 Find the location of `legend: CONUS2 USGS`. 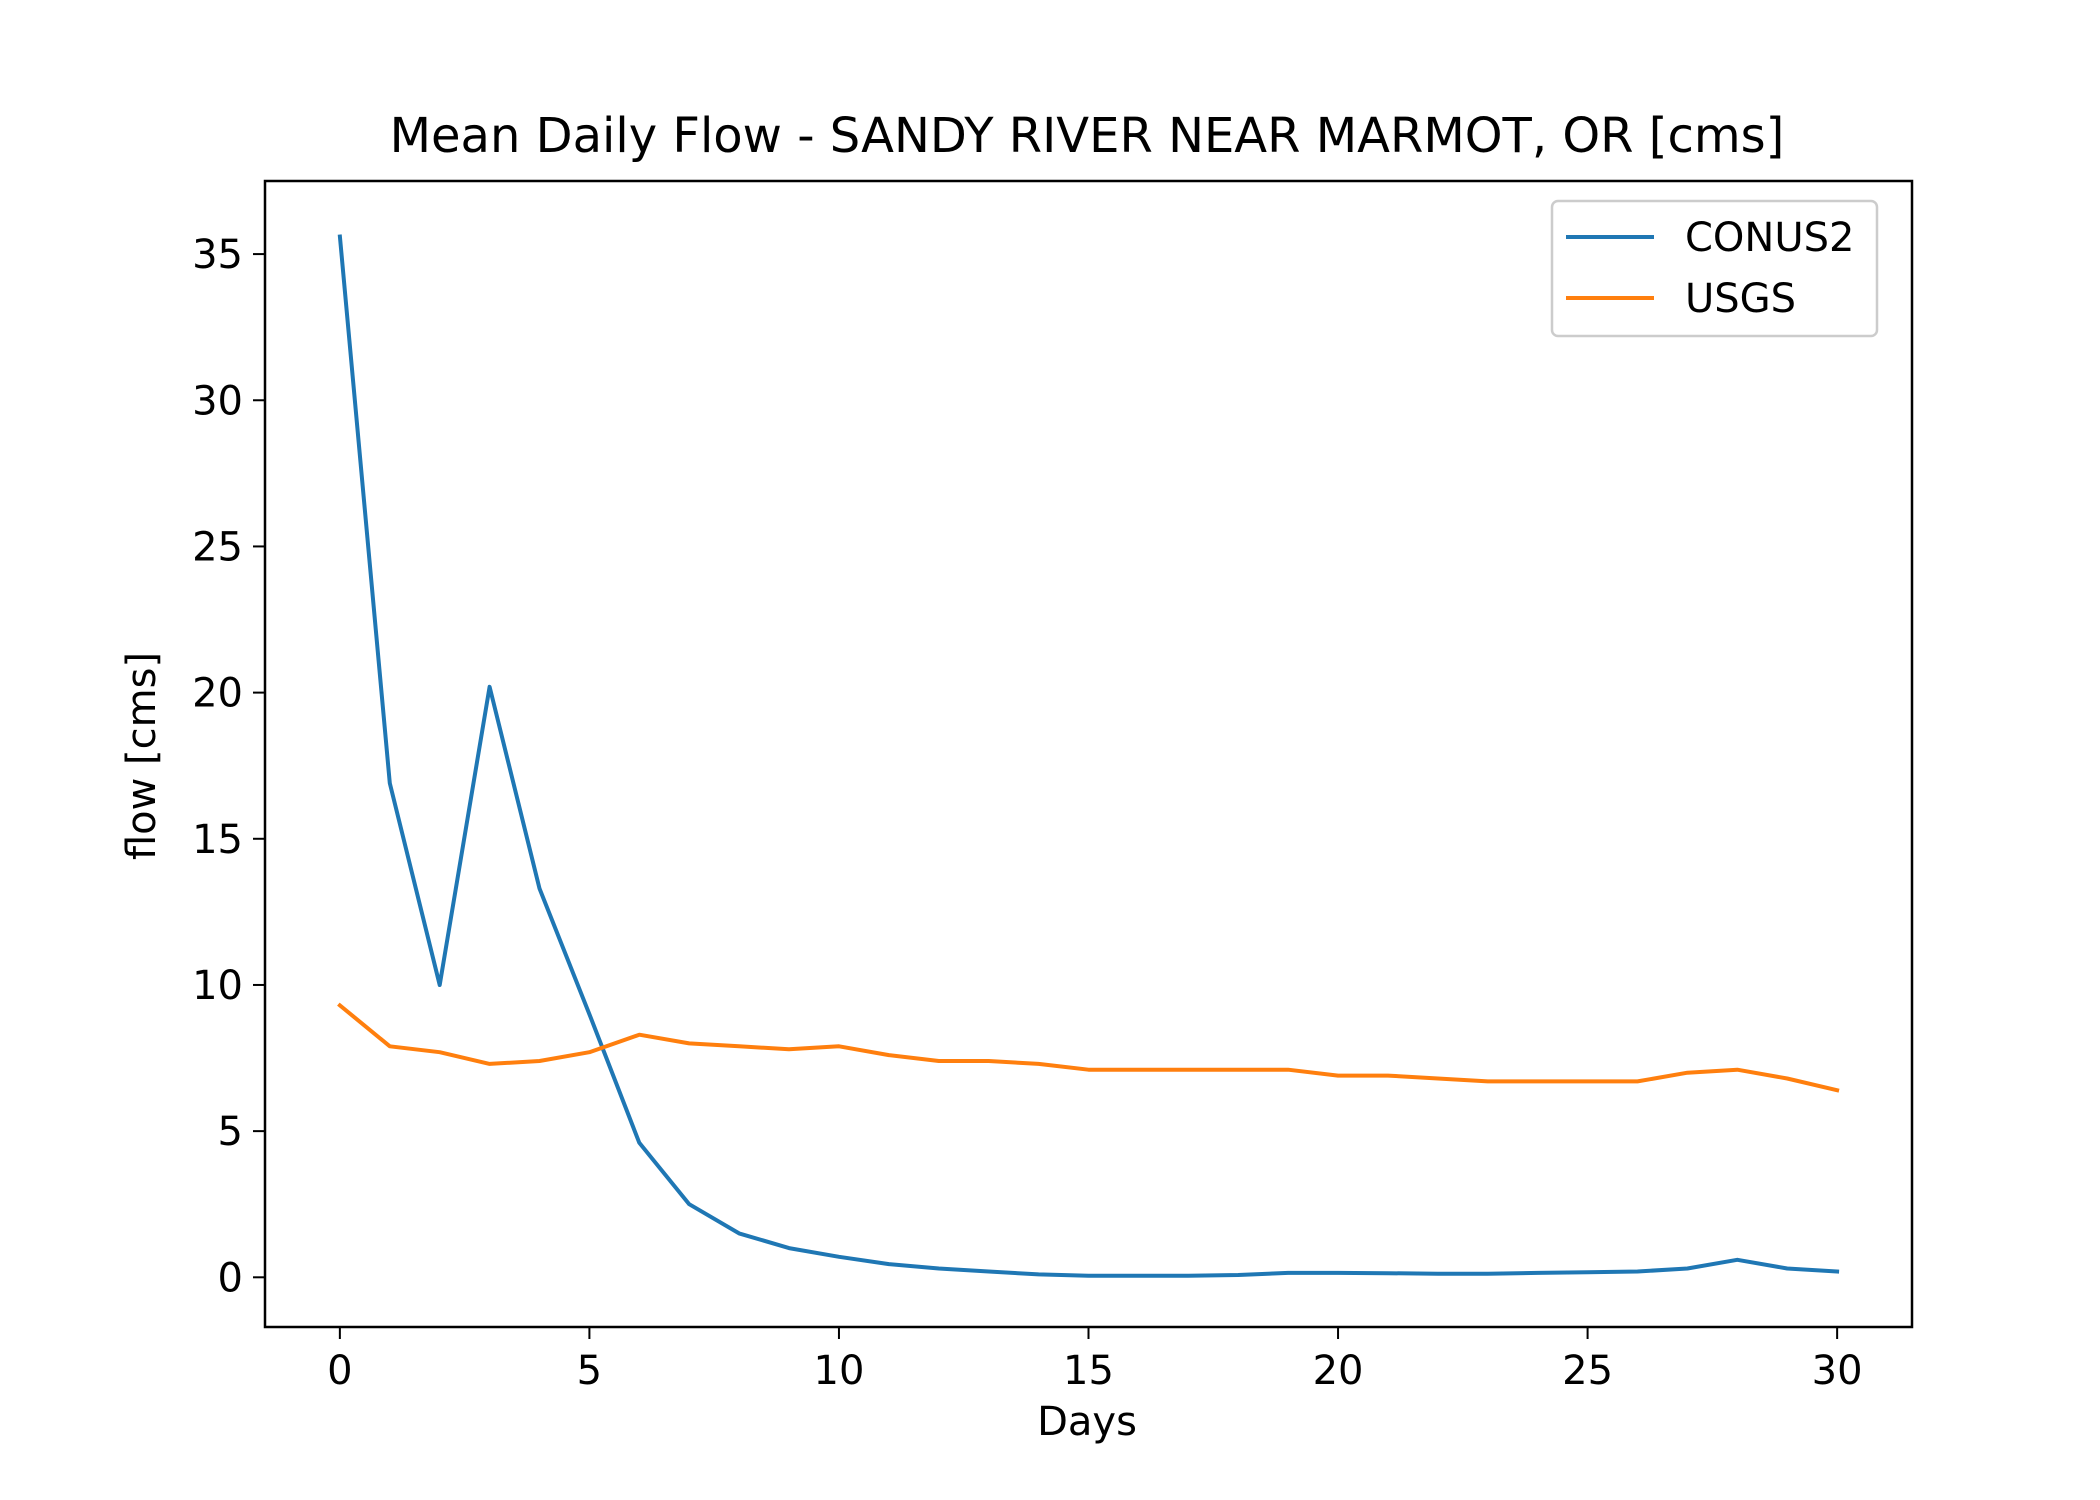

legend: CONUS2 USGS is located at coordinates (1714, 268).